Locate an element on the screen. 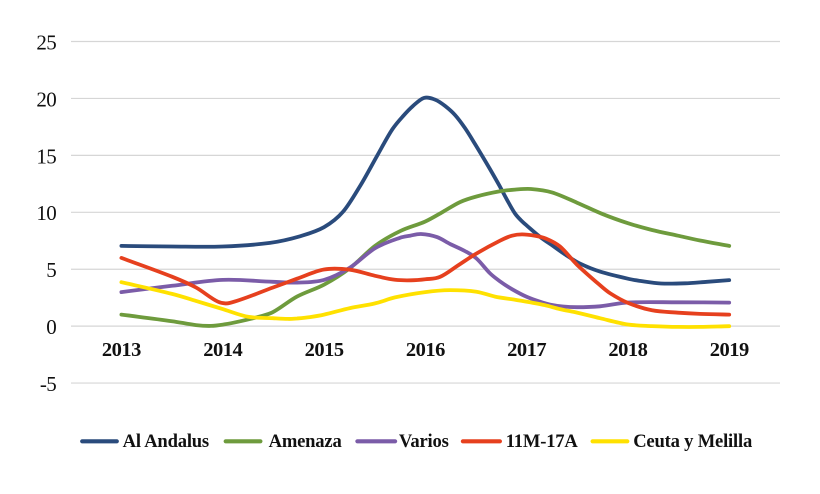 The image size is (820, 494). svg-text: Varios is located at coordinates (424, 441).